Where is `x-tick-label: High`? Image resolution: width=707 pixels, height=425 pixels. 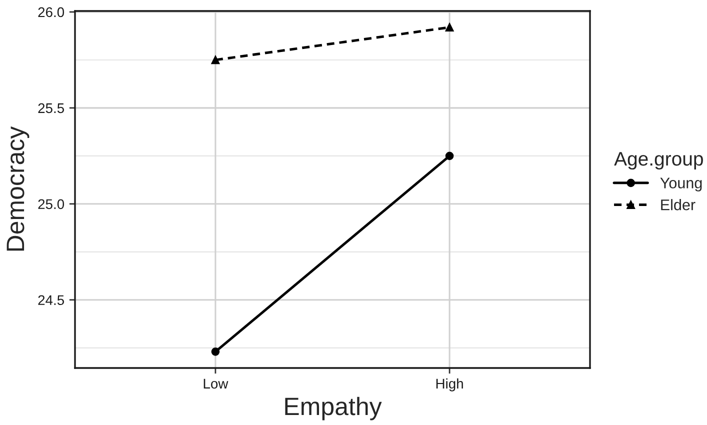 x-tick-label: High is located at coordinates (449, 385).